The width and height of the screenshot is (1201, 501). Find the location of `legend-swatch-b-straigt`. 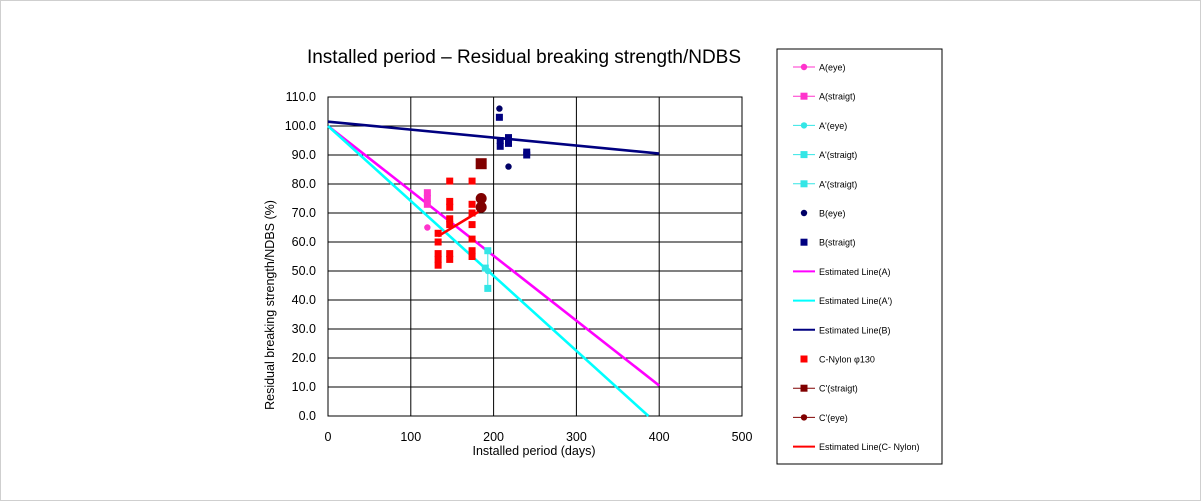

legend-swatch-b-straigt is located at coordinates (804, 242).